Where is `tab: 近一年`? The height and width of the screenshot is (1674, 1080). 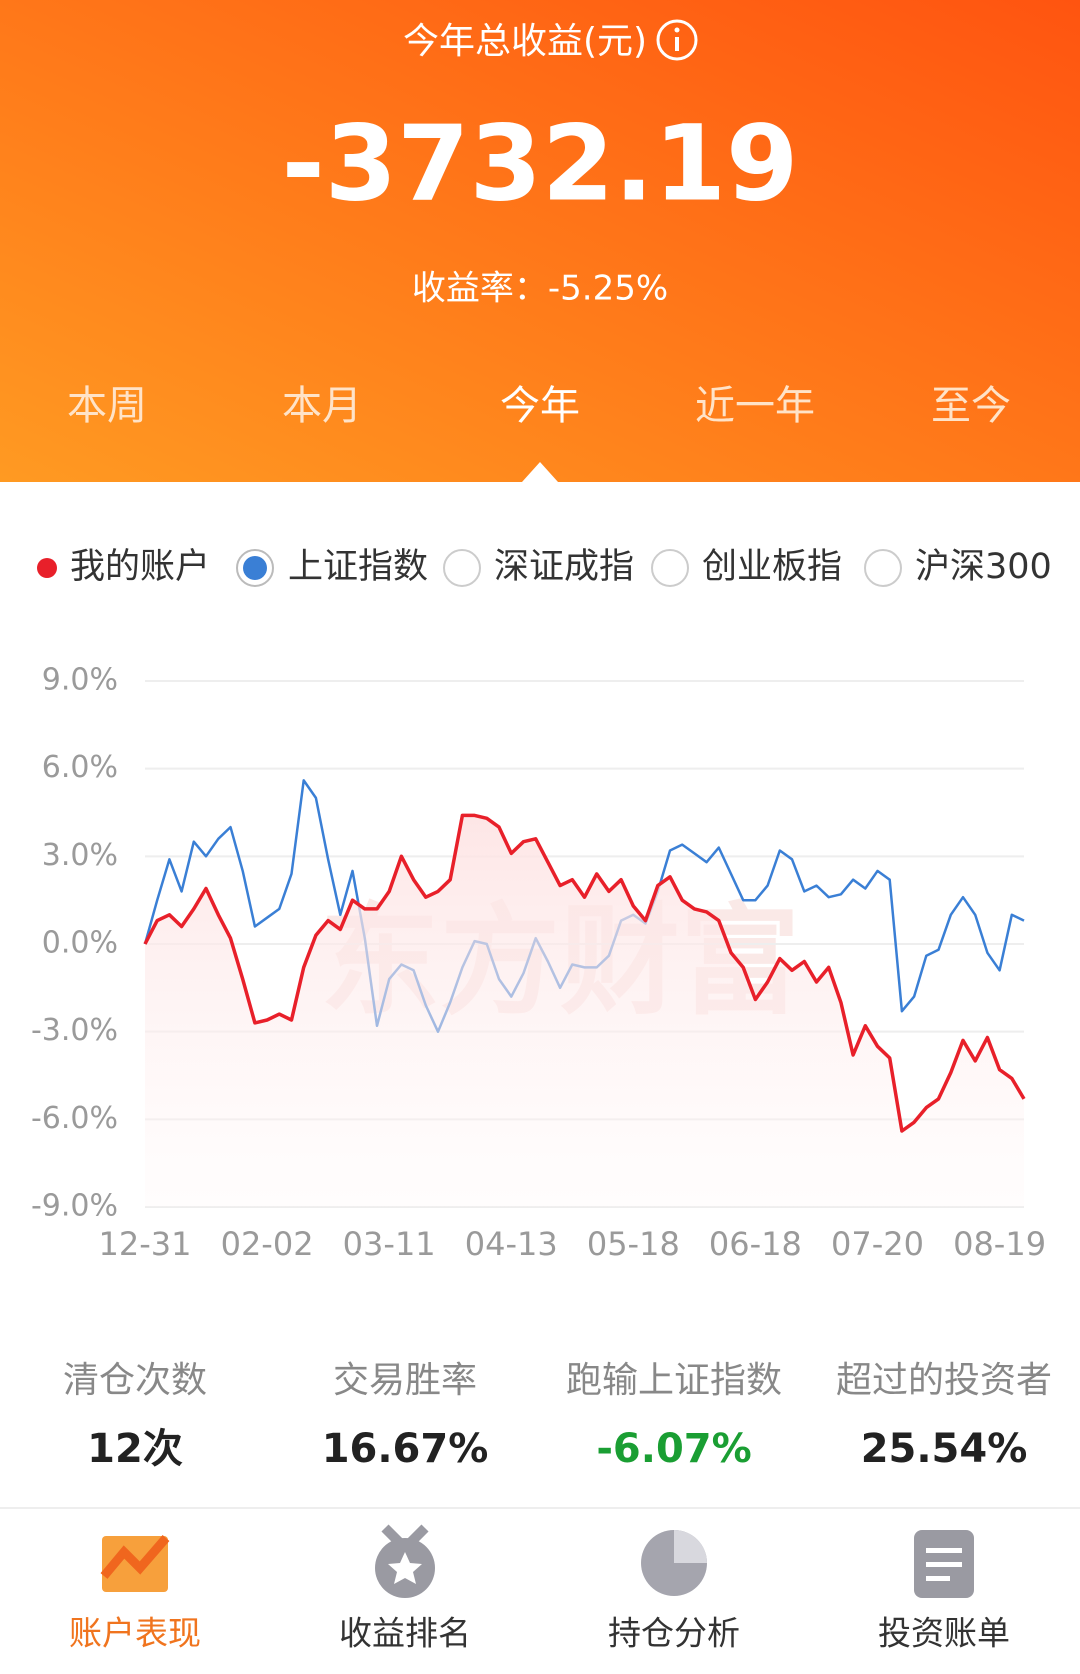 tab: 近一年 is located at coordinates (755, 406).